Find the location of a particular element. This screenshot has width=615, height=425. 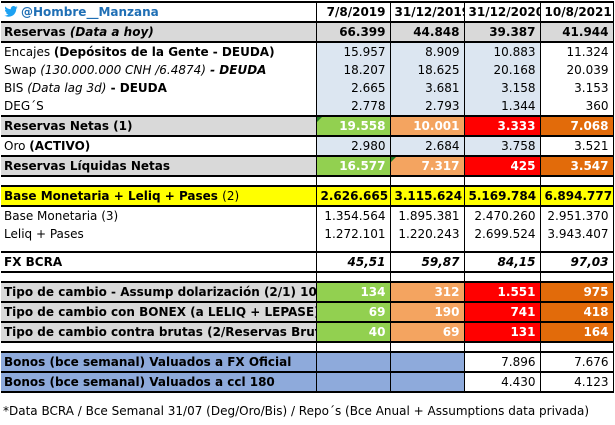

value-cell: 45,51 is located at coordinates (353, 262).